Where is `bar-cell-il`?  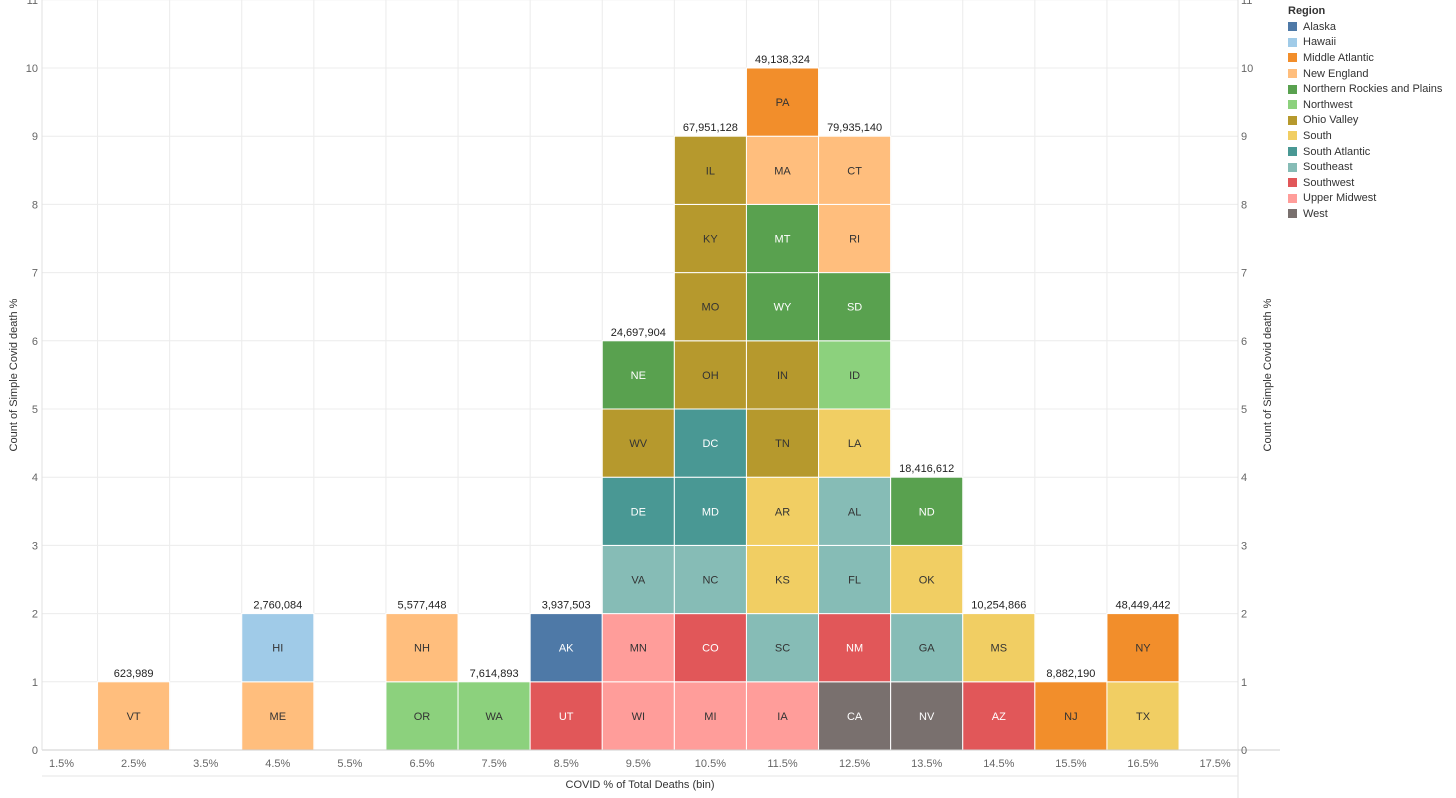 bar-cell-il is located at coordinates (710, 170).